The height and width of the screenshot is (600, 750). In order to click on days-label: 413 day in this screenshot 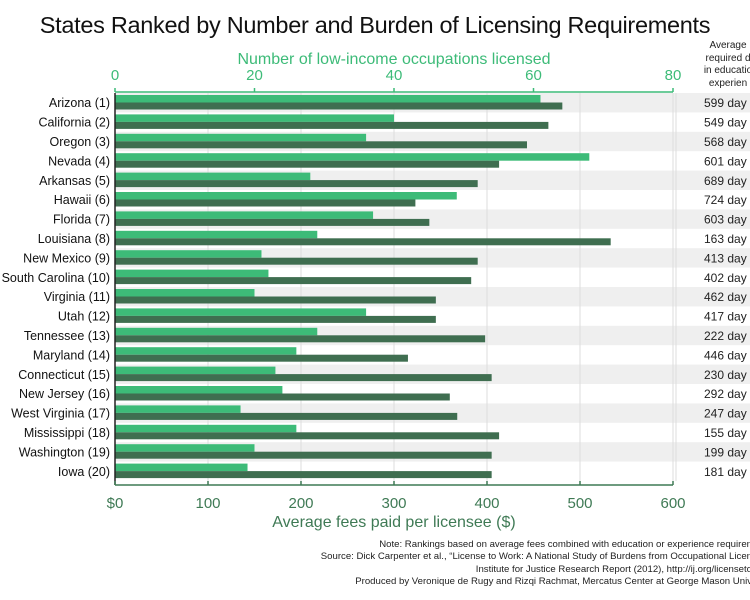, I will do `click(725, 258)`.